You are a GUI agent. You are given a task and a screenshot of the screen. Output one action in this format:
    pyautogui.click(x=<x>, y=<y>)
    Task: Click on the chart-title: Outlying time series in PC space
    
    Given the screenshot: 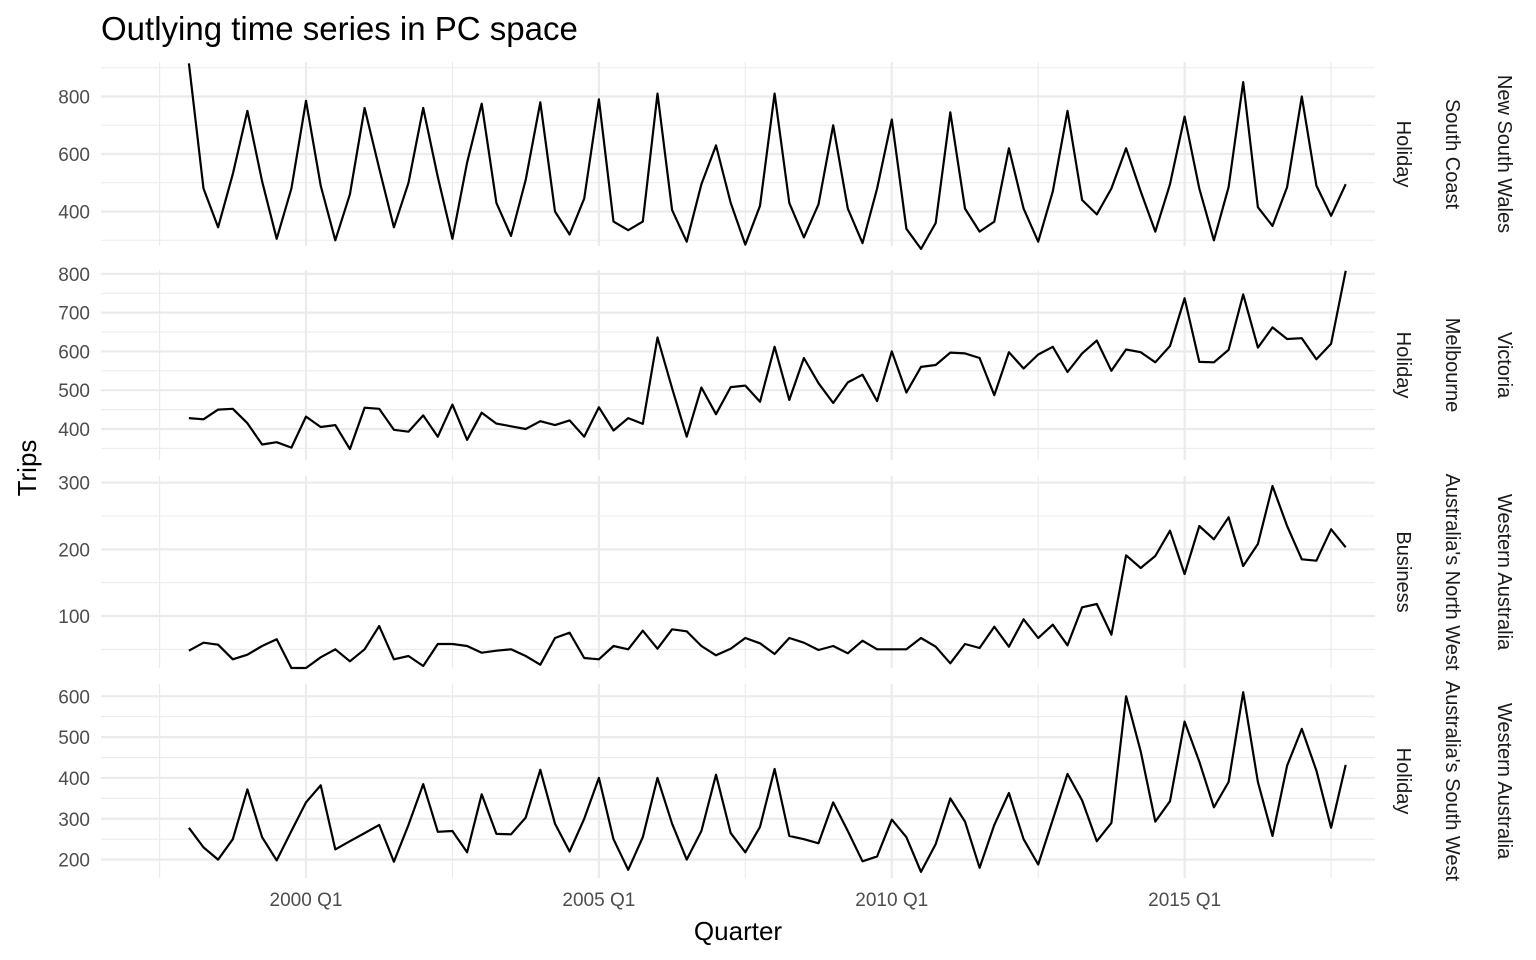 What is the action you would take?
    pyautogui.click(x=339, y=28)
    